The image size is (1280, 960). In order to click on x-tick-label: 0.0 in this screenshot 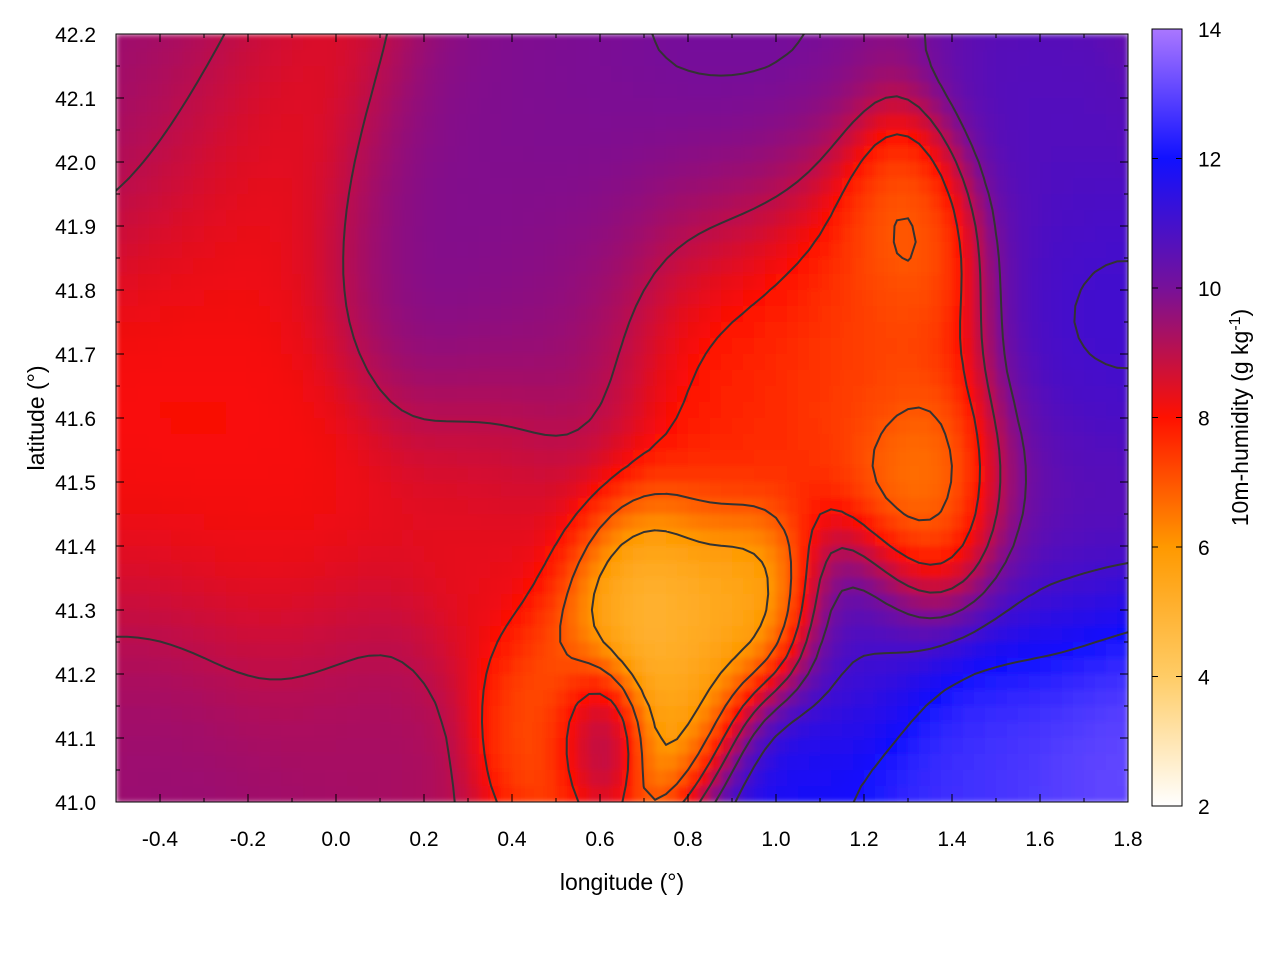, I will do `click(335, 839)`.